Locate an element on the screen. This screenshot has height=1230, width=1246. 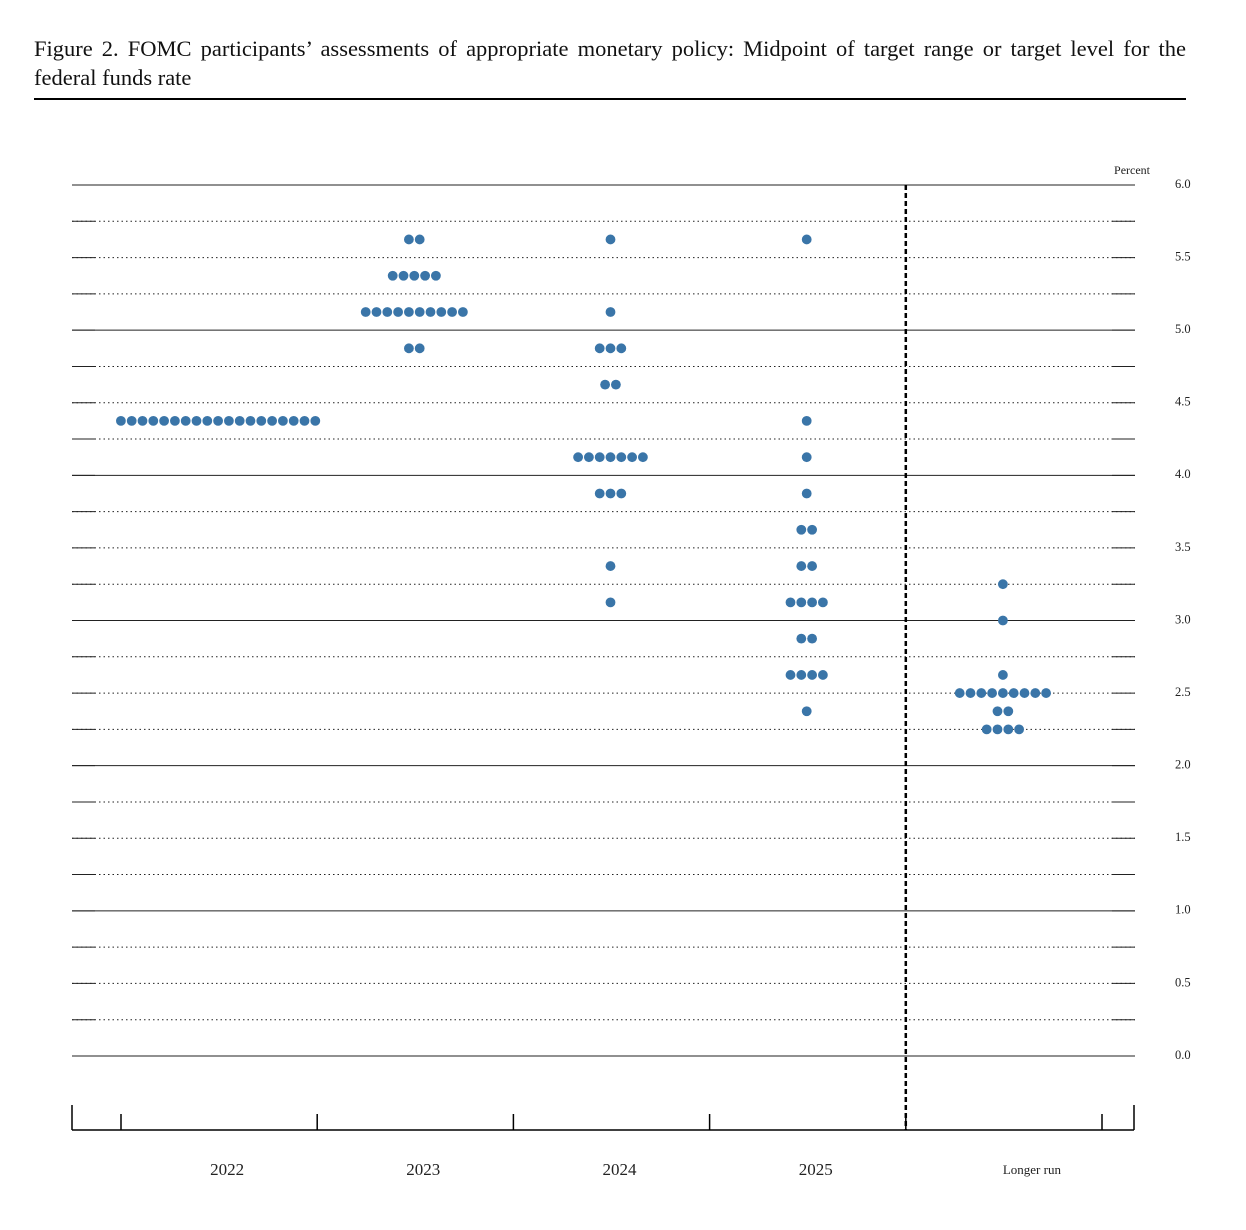
y-tick-label: 3.0 is located at coordinates (1183, 619).